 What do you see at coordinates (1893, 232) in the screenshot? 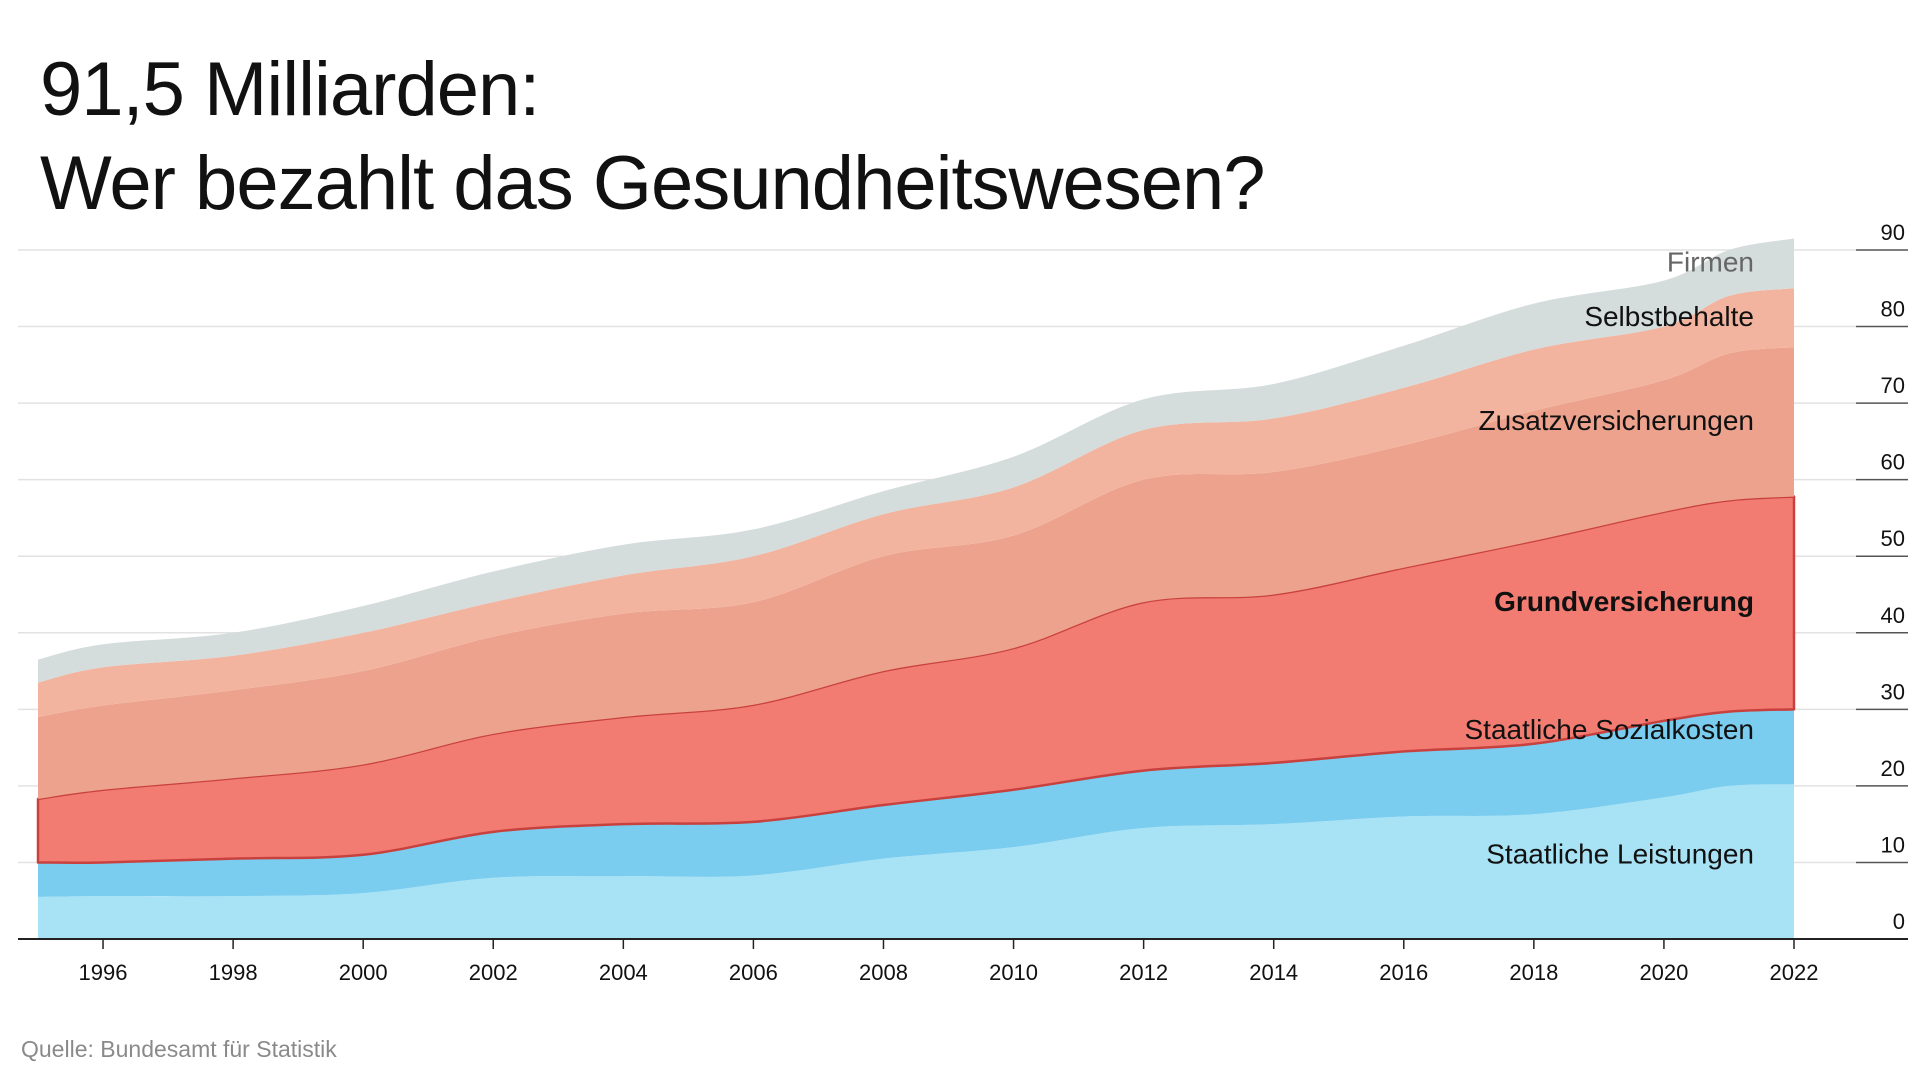
I see `y-tick-label: 90` at bounding box center [1893, 232].